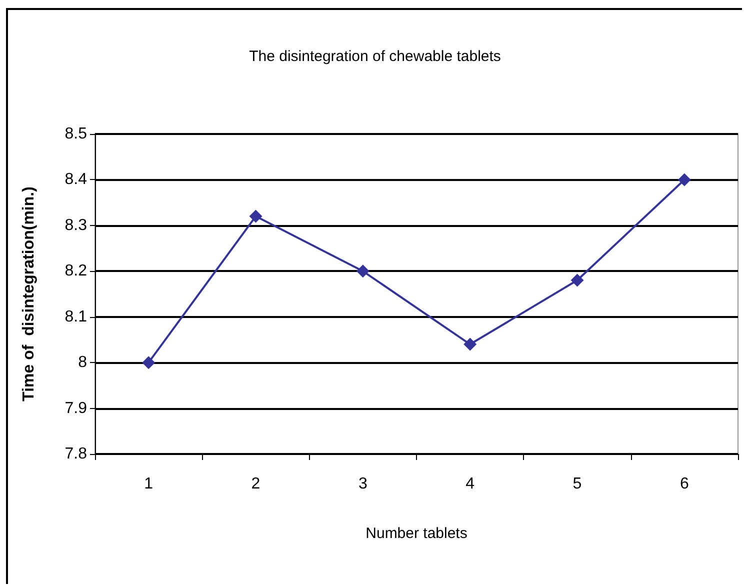 Image resolution: width=744 pixels, height=586 pixels. Describe the element at coordinates (417, 533) in the screenshot. I see `x-axis-title: Number tablets` at that location.